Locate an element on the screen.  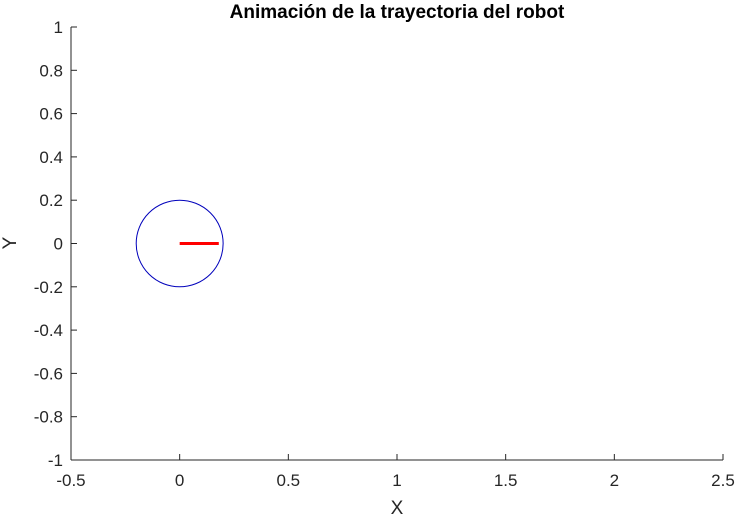
y-tick-label: 1 is located at coordinates (58, 27).